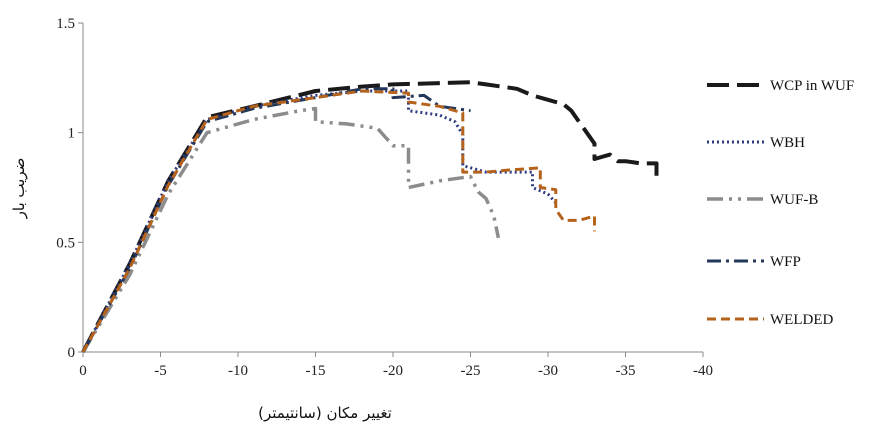  I want to click on legend-item: WCP in WUF, so click(780, 86).